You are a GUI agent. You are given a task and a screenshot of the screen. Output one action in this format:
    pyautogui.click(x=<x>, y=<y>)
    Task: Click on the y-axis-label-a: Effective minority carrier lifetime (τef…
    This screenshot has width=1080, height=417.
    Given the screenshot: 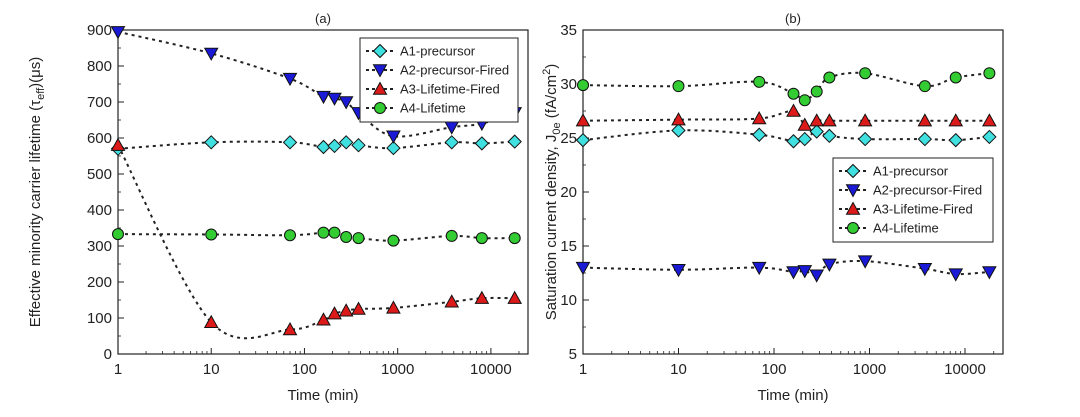 What is the action you would take?
    pyautogui.click(x=37, y=192)
    